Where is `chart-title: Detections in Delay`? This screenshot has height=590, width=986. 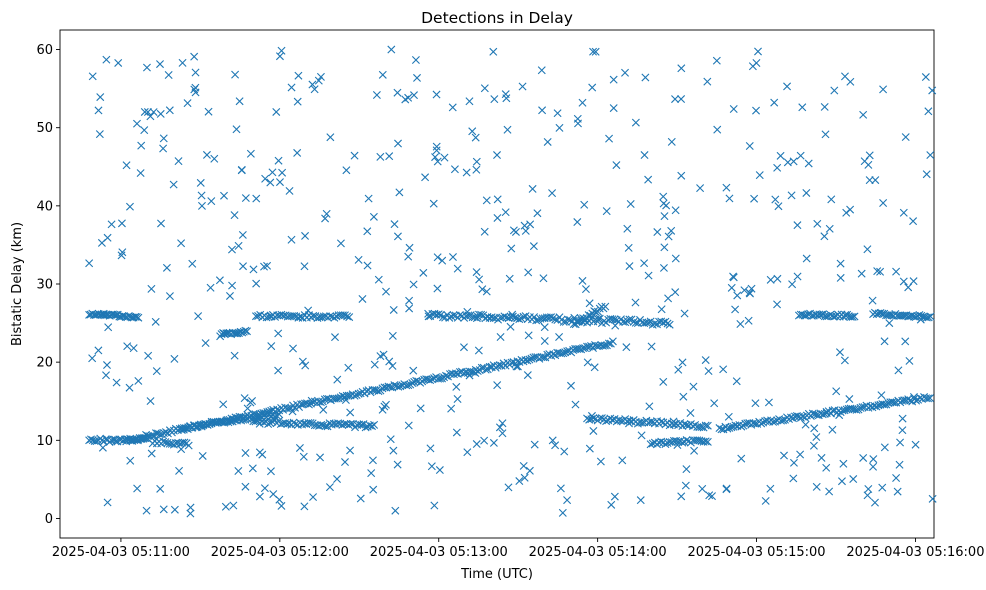
chart-title: Detections in Delay is located at coordinates (497, 18).